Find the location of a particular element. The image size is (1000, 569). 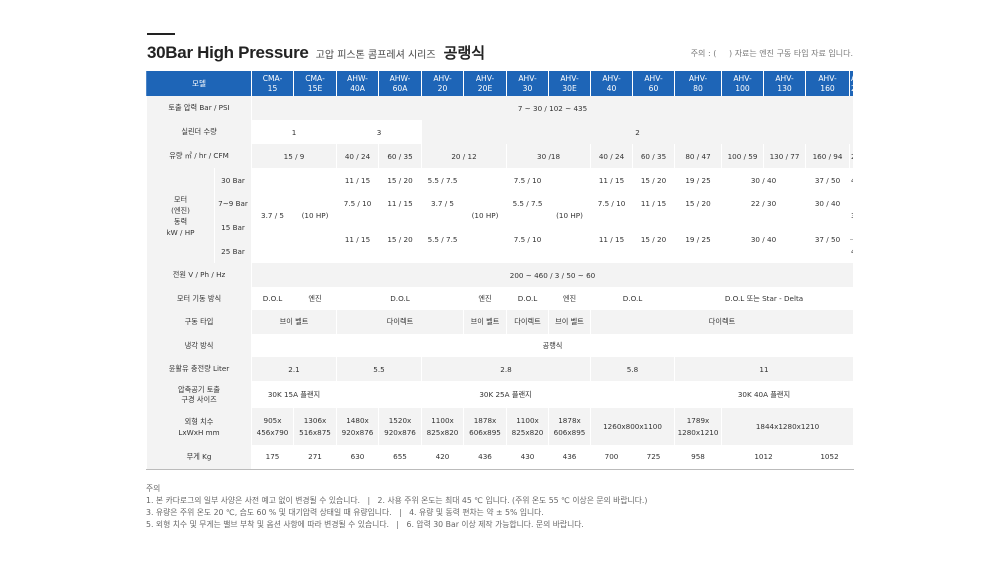

dim-cell: 1260x800x1100 is located at coordinates (633, 426).